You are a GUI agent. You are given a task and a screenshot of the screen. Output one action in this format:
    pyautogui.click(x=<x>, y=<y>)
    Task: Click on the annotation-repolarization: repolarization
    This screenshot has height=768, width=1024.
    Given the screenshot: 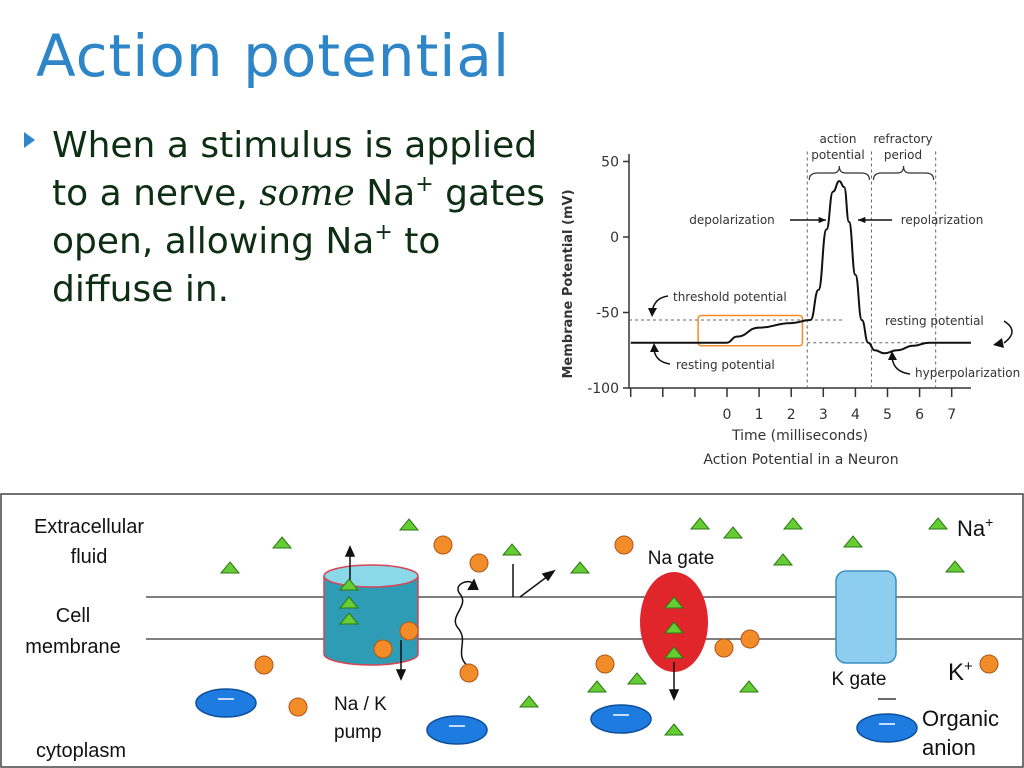 What is the action you would take?
    pyautogui.click(x=942, y=220)
    